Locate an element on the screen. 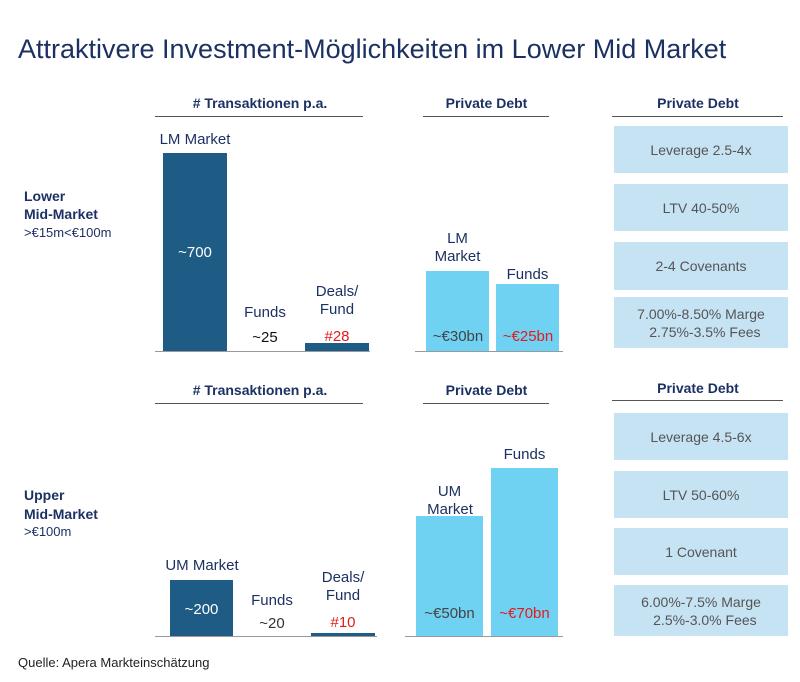  bar-label: UM Market is located at coordinates (202, 565).